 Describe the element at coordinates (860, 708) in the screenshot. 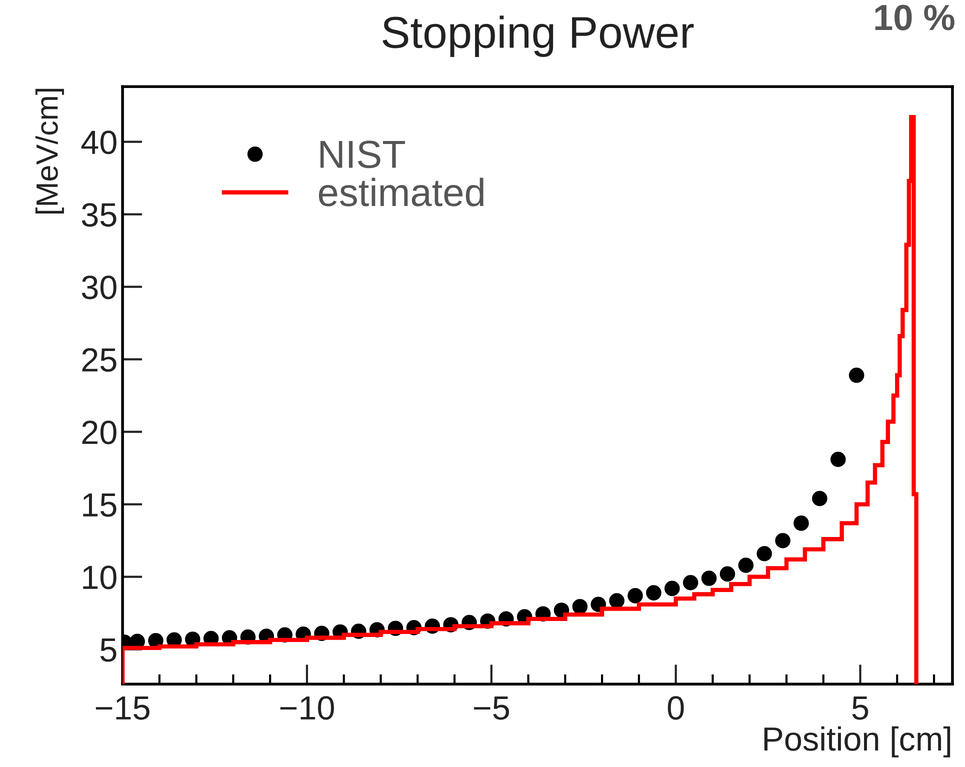

I see `x-tick-label: 5` at that location.